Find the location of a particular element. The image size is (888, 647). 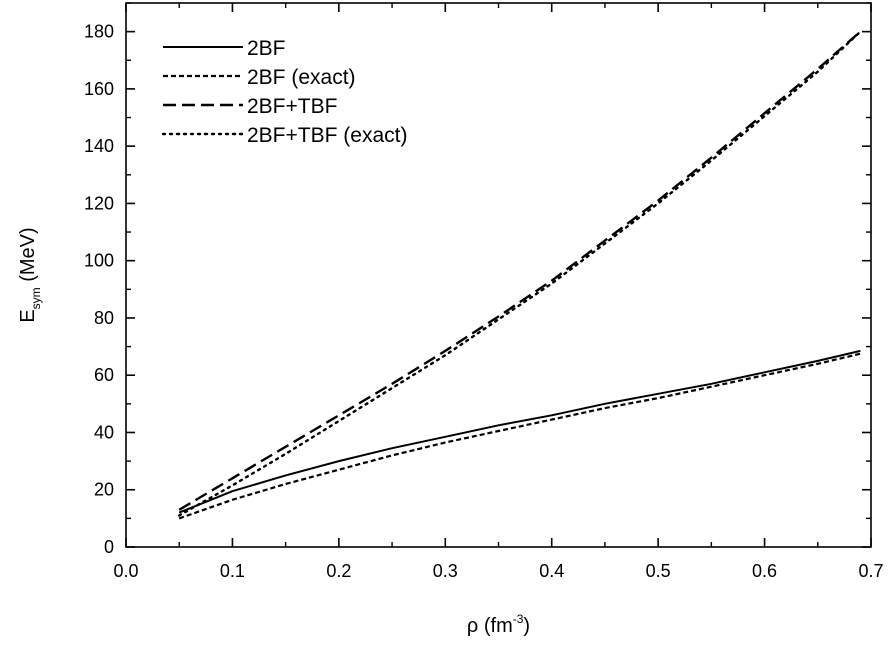

x-tick-label: 0.0 is located at coordinates (125, 571).